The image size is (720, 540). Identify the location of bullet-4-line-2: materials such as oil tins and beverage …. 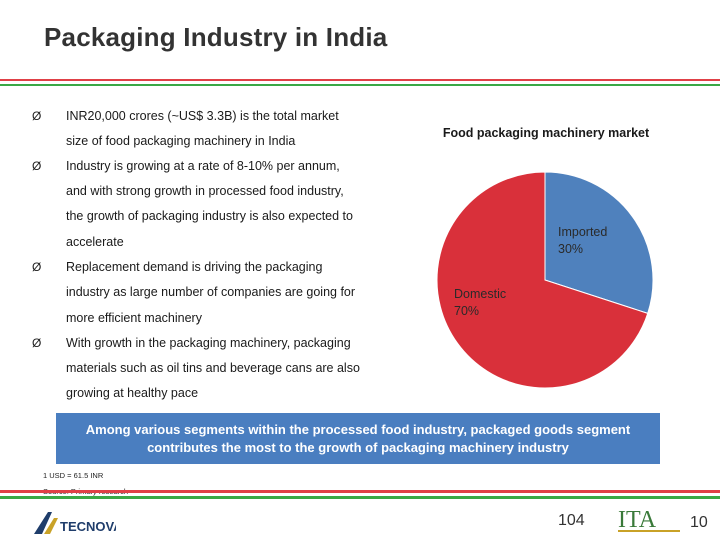
(213, 368).